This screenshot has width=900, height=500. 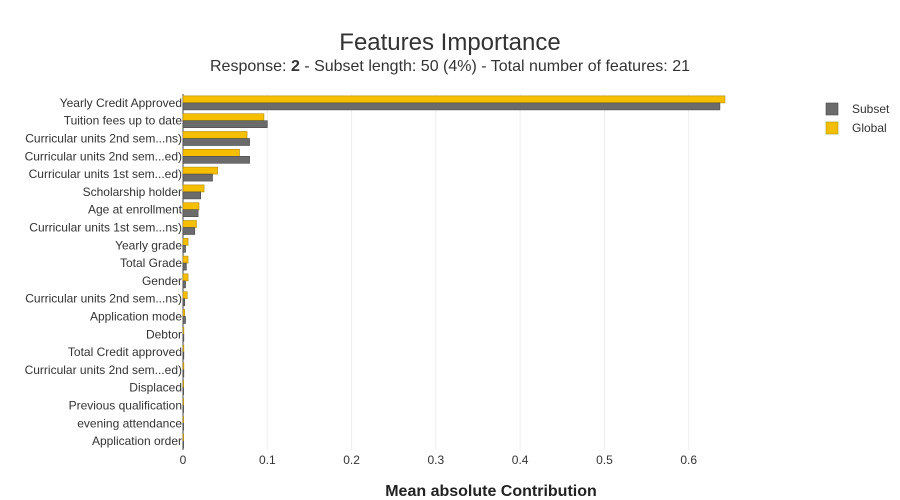 What do you see at coordinates (449, 42) in the screenshot?
I see `chart-title: Features Importance` at bounding box center [449, 42].